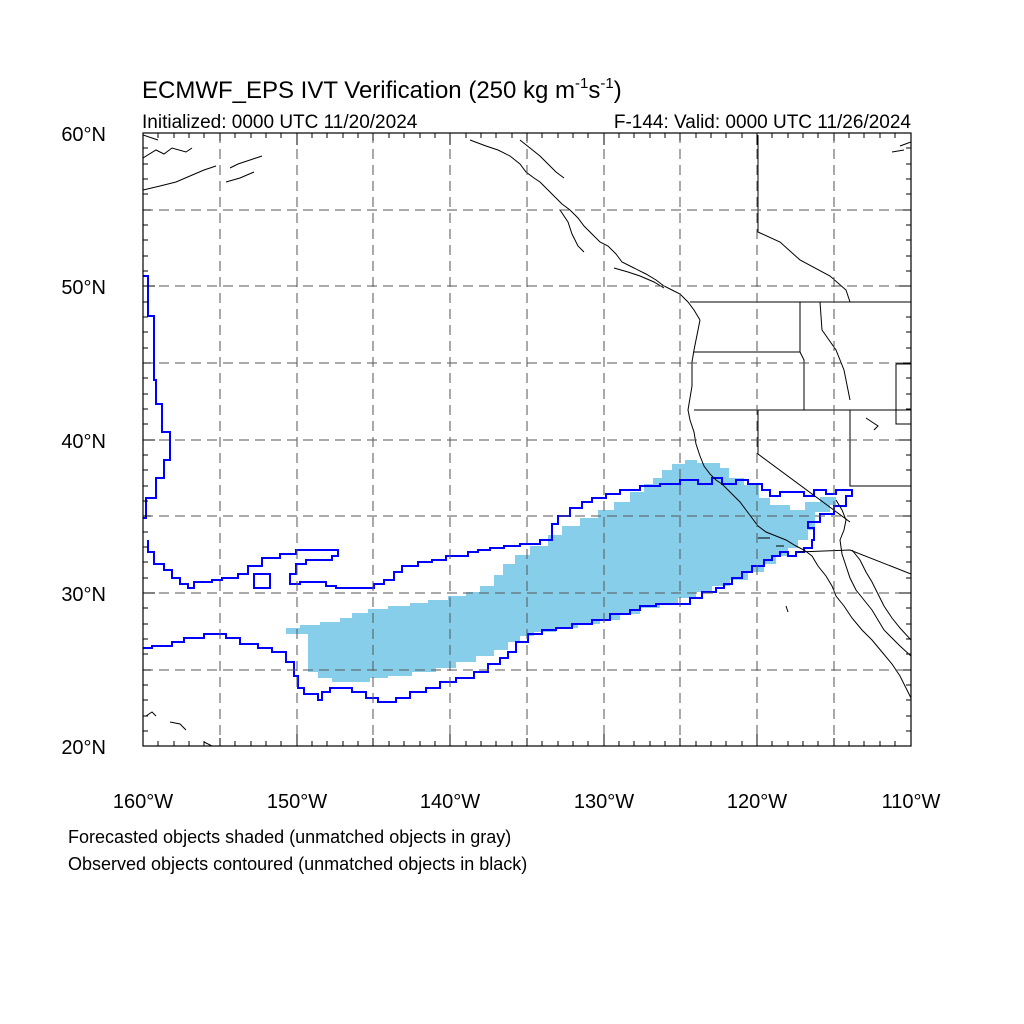  What do you see at coordinates (83, 442) in the screenshot?
I see `y-tick-label: 40°N` at bounding box center [83, 442].